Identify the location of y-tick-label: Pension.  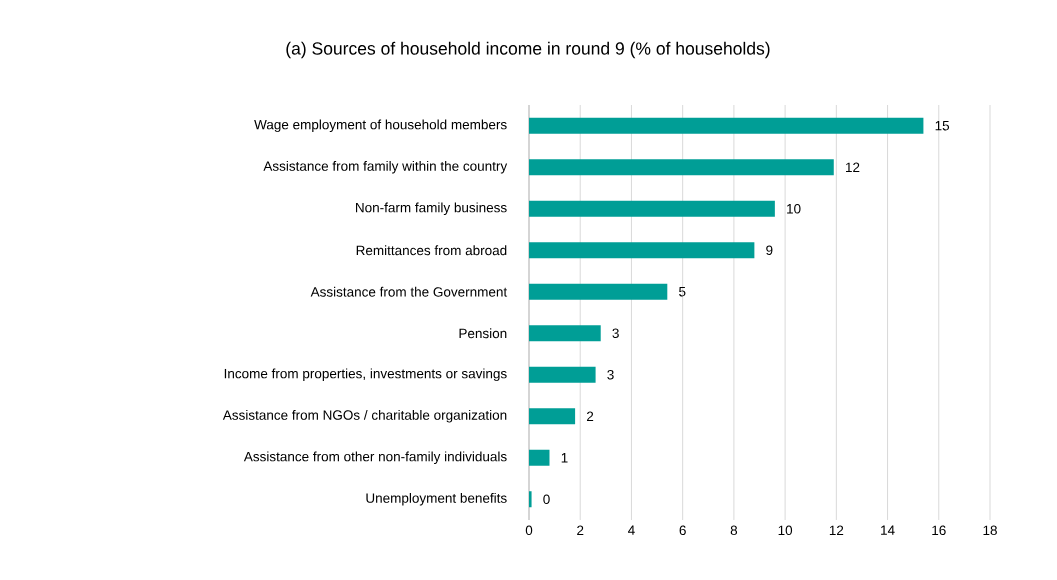
(483, 333).